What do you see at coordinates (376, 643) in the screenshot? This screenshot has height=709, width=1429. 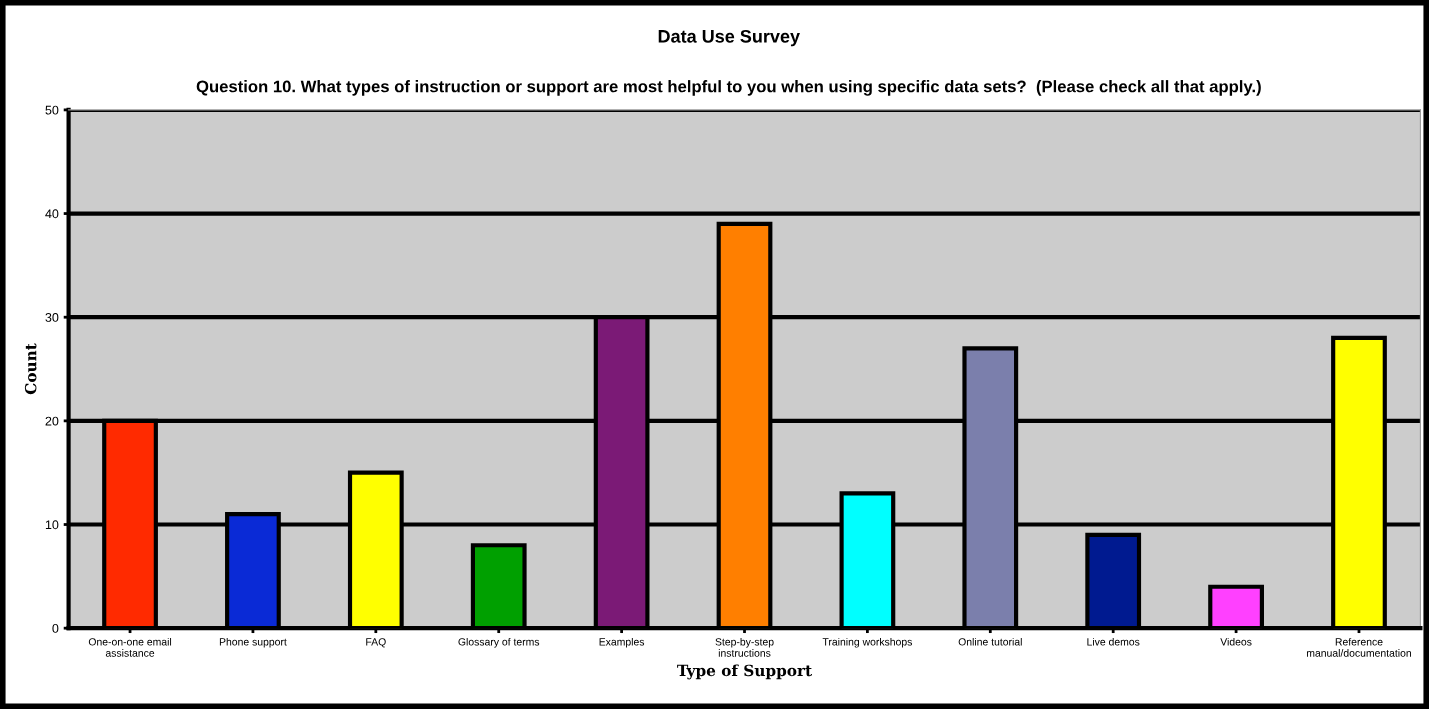 I see `x-tick-label: FAQ` at bounding box center [376, 643].